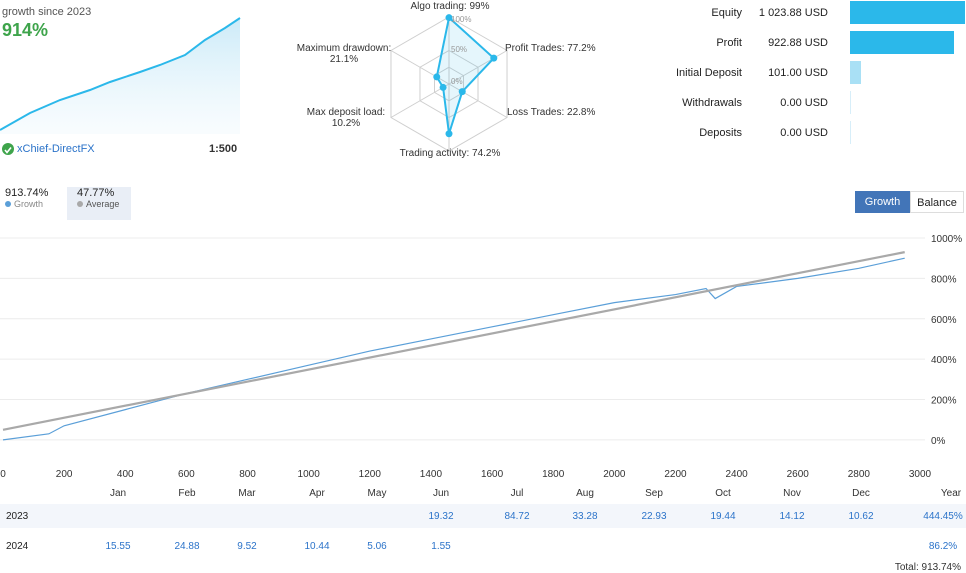 The width and height of the screenshot is (966, 573). I want to click on growth-dot-icon, so click(8, 204).